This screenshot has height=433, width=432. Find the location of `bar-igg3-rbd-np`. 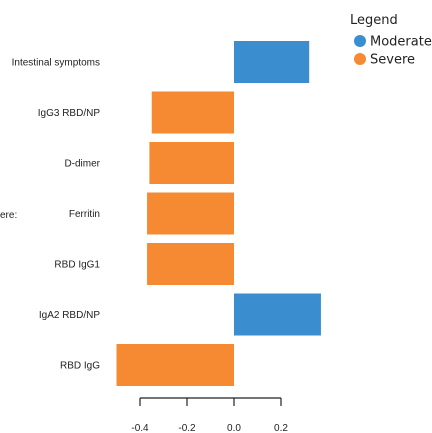

bar-igg3-rbd-np is located at coordinates (192, 112).